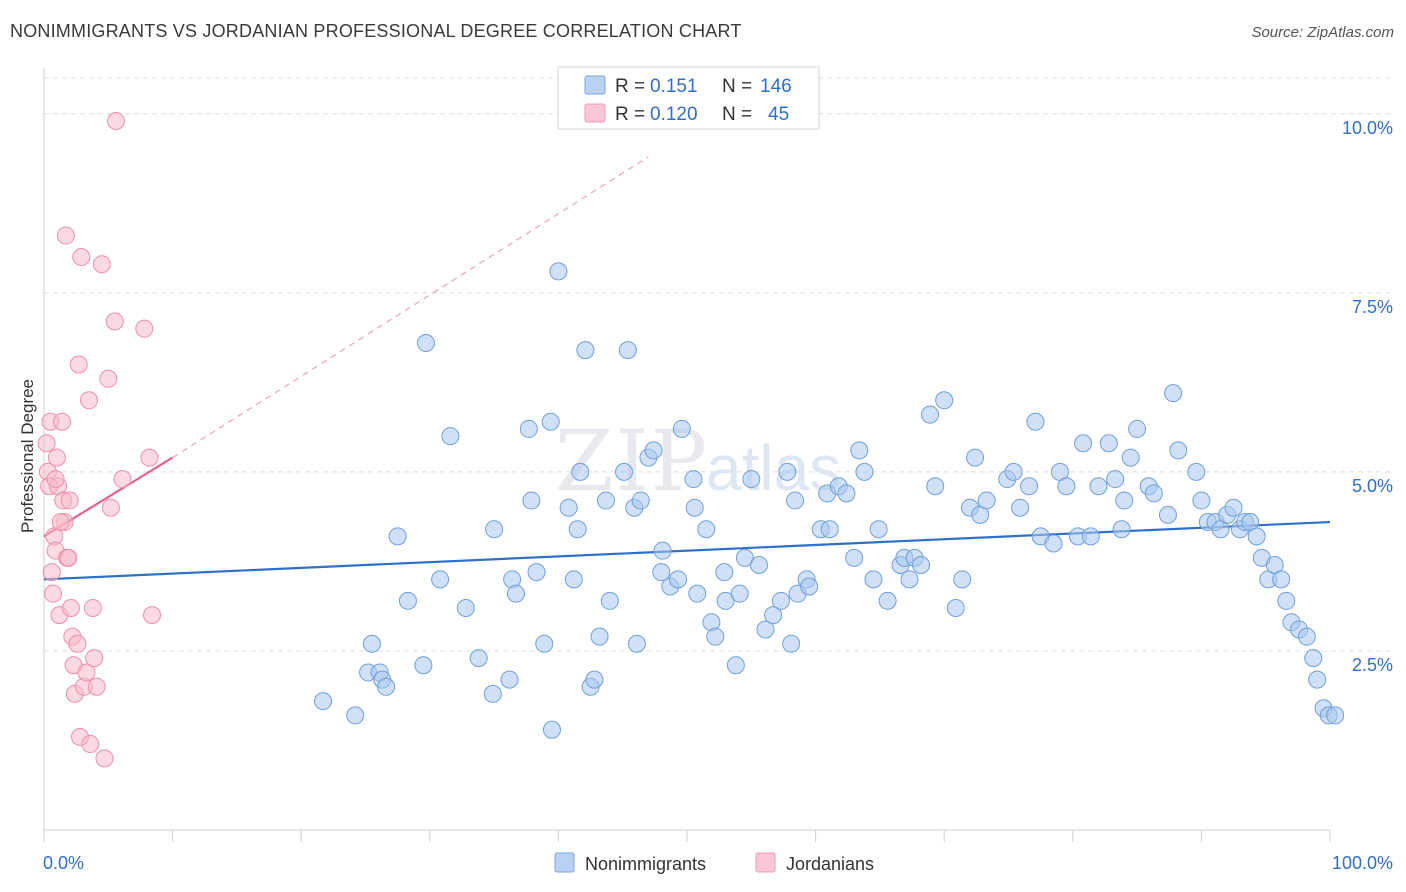 This screenshot has height=892, width=1406. I want to click on legend-n-value-1: 146, so click(776, 86).